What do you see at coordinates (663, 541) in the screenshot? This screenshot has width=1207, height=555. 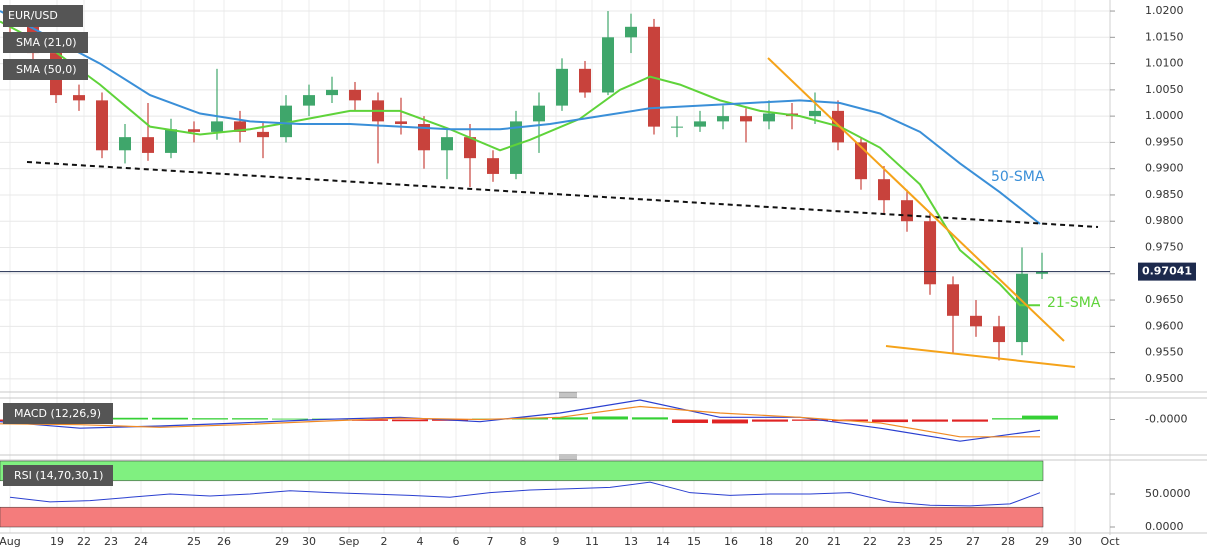 I see `x-tick-label: 14` at bounding box center [663, 541].